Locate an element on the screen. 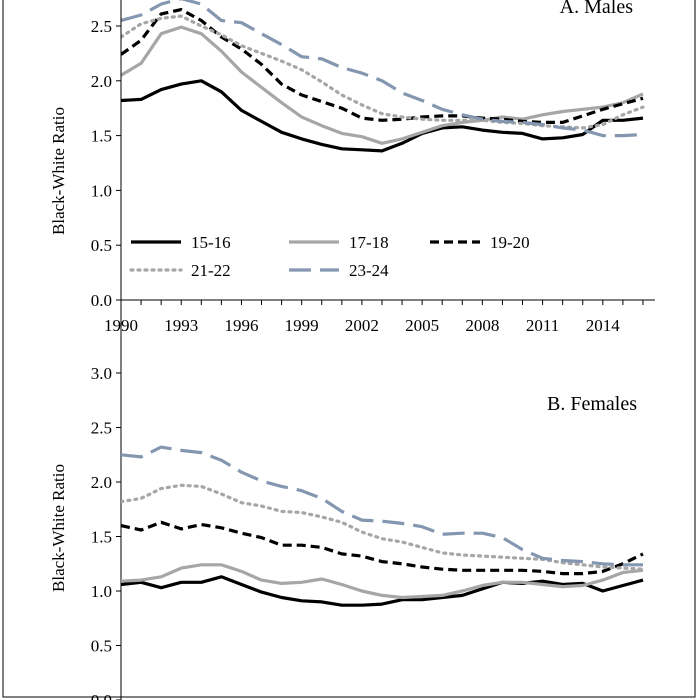  panel-b-y-tick-label: 2.0 is located at coordinates (101, 482).